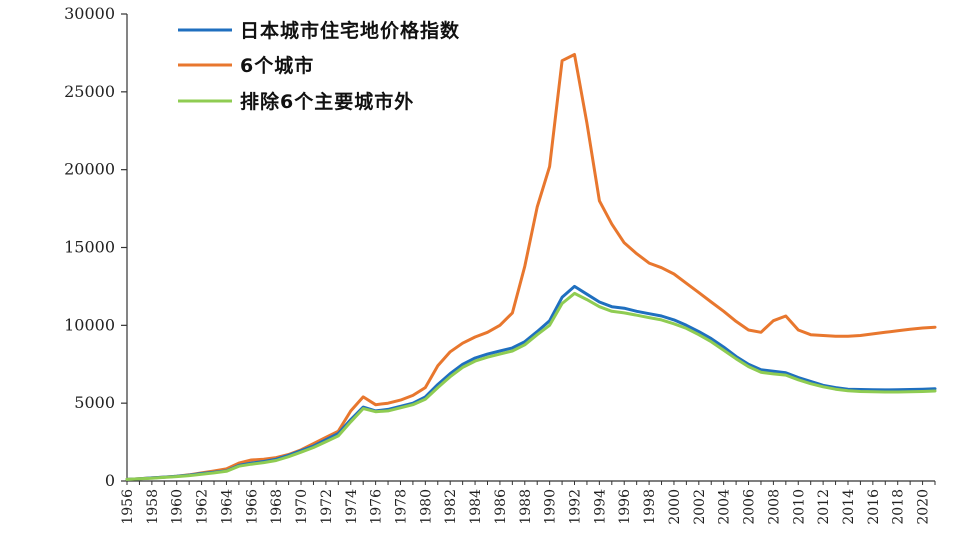  What do you see at coordinates (89, 169) in the screenshot?
I see `y-tick-label: 20000` at bounding box center [89, 169].